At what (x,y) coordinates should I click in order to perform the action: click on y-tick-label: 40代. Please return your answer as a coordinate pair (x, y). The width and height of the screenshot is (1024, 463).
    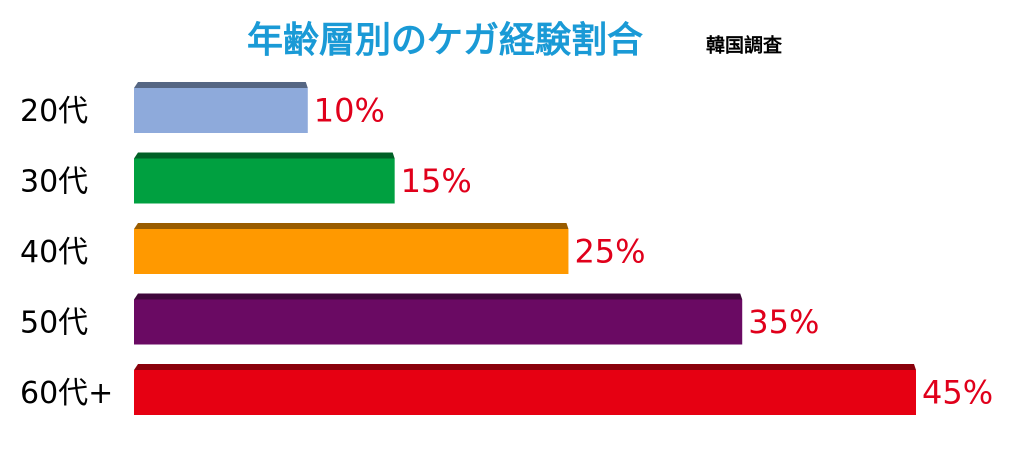
    Looking at the image, I should click on (54, 252).